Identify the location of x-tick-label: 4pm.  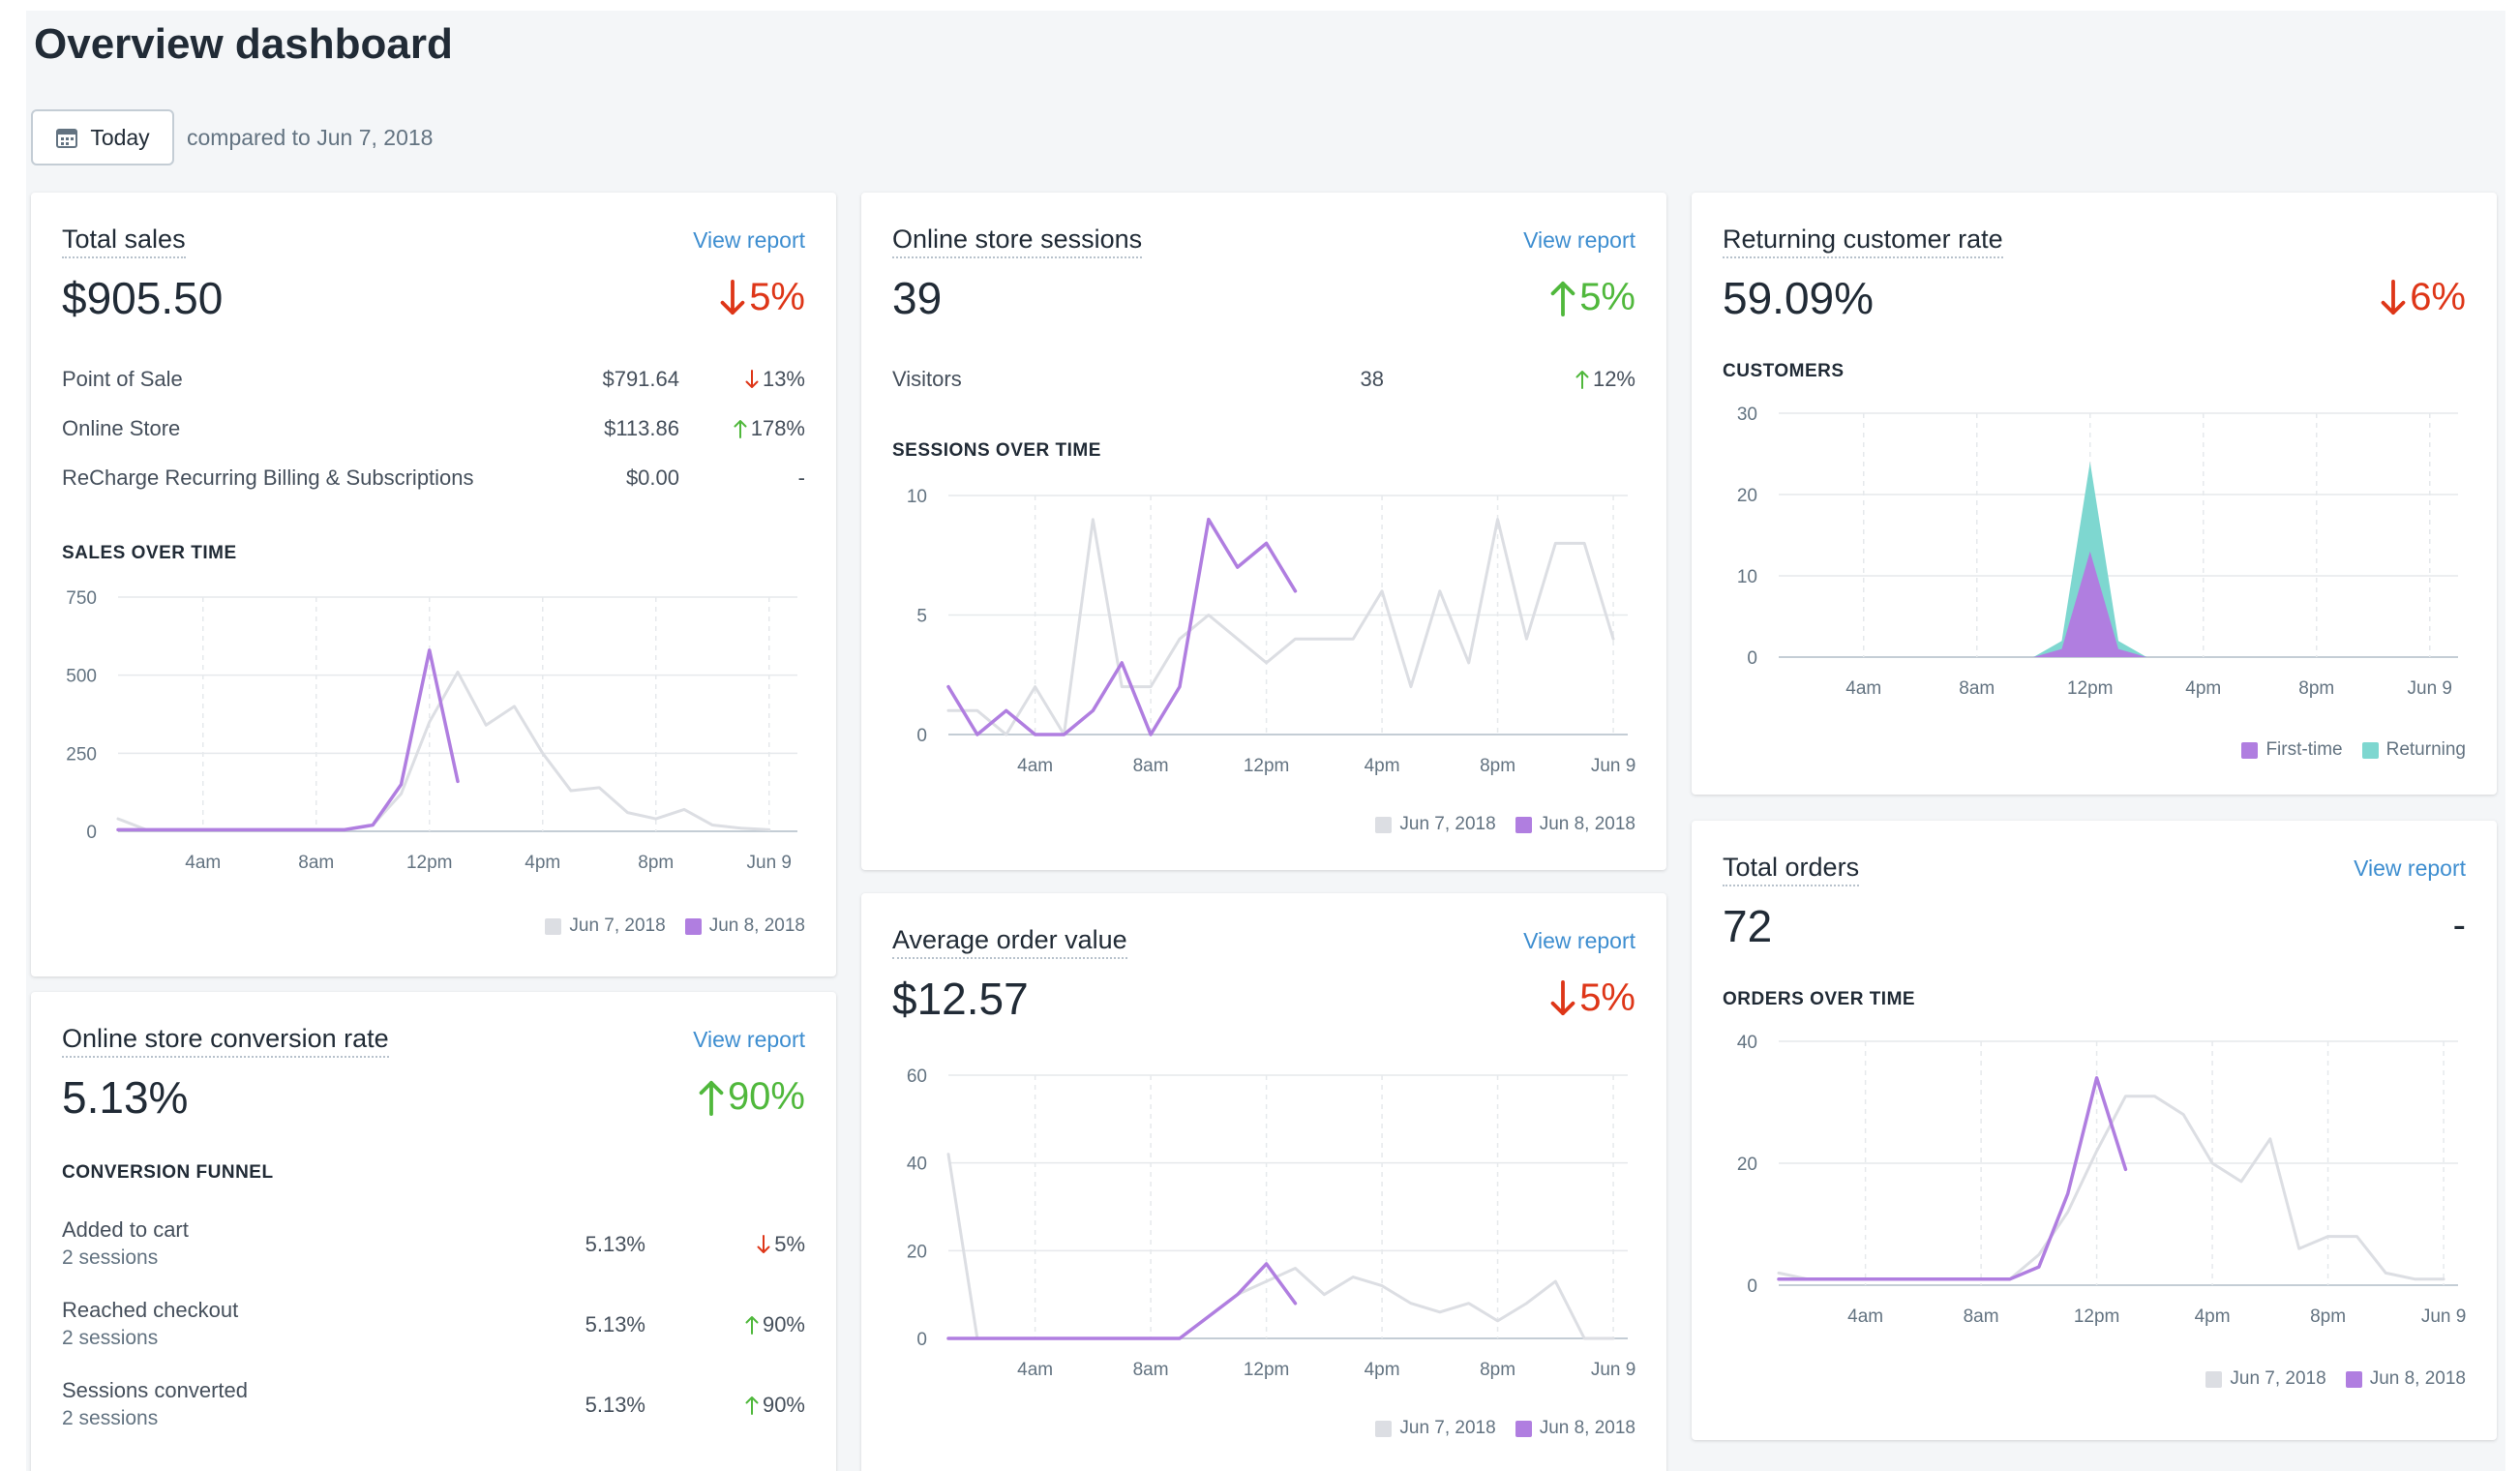
(542, 863).